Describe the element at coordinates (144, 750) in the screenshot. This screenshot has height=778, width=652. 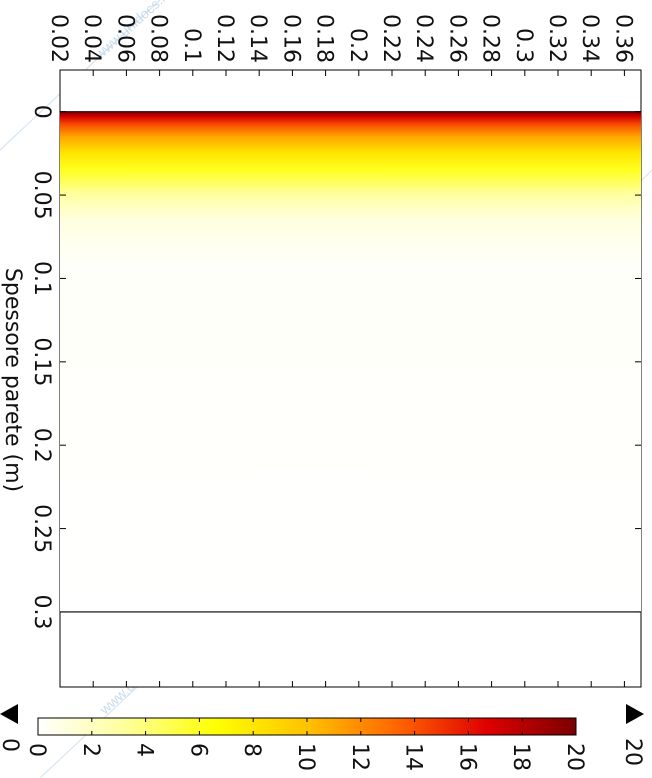
I see `colorbar-tick-label-2: 4` at that location.